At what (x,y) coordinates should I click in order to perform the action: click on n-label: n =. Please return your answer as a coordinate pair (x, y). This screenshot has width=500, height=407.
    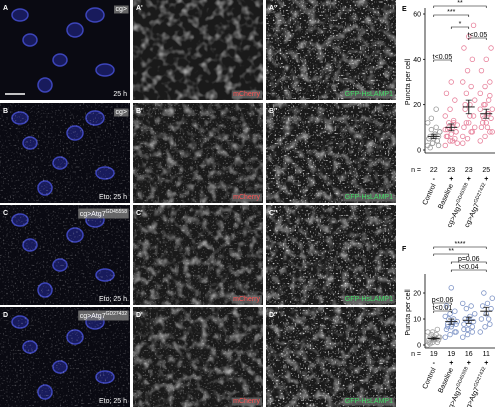
    Looking at the image, I should click on (416, 170).